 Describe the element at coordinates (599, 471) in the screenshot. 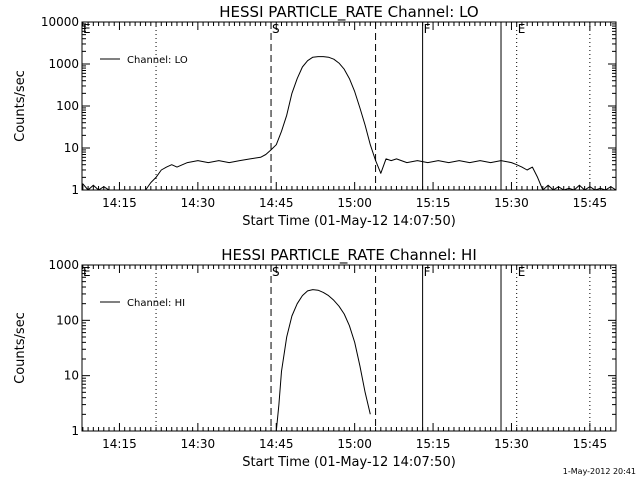

I see `timestamp: 1-May-2012 20:41` at that location.